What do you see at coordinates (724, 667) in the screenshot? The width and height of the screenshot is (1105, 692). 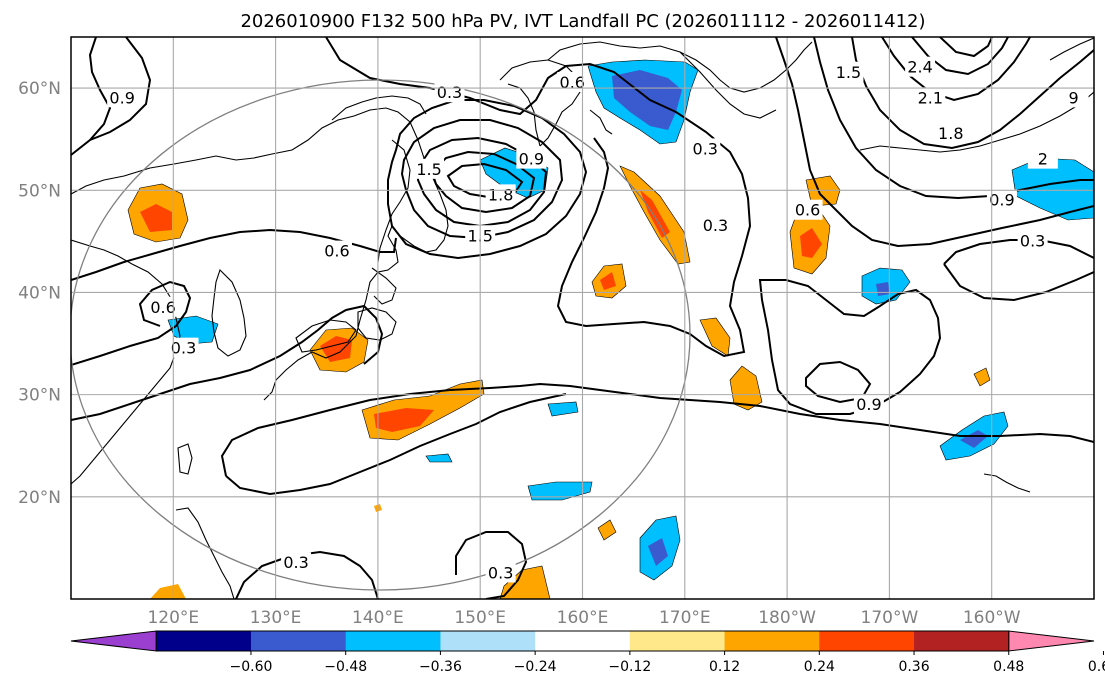 I see `colorbar-tick-label: 0.12` at bounding box center [724, 667].